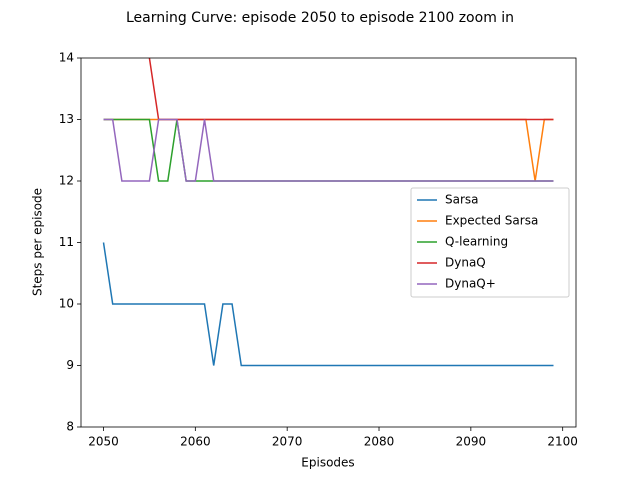 The width and height of the screenshot is (640, 480). Describe the element at coordinates (287, 442) in the screenshot. I see `x-tick-label: 2070` at that location.